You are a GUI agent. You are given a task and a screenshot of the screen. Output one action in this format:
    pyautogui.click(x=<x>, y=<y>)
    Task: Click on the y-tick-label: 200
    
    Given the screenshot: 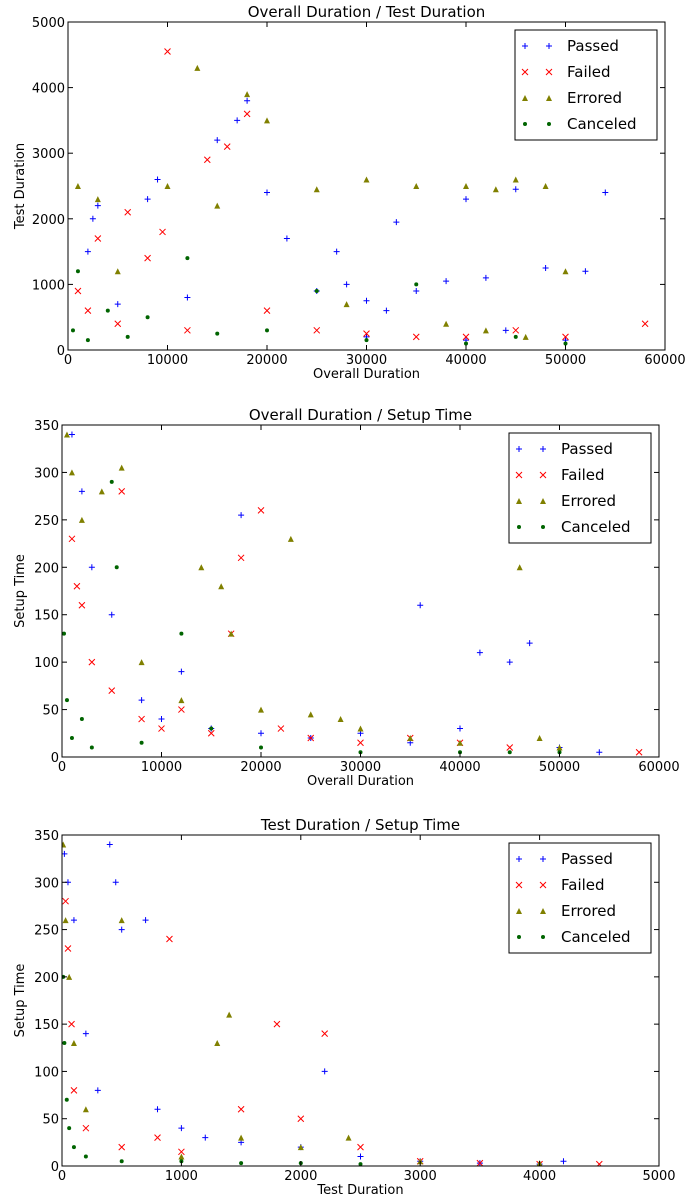 What is the action you would take?
    pyautogui.click(x=46, y=978)
    